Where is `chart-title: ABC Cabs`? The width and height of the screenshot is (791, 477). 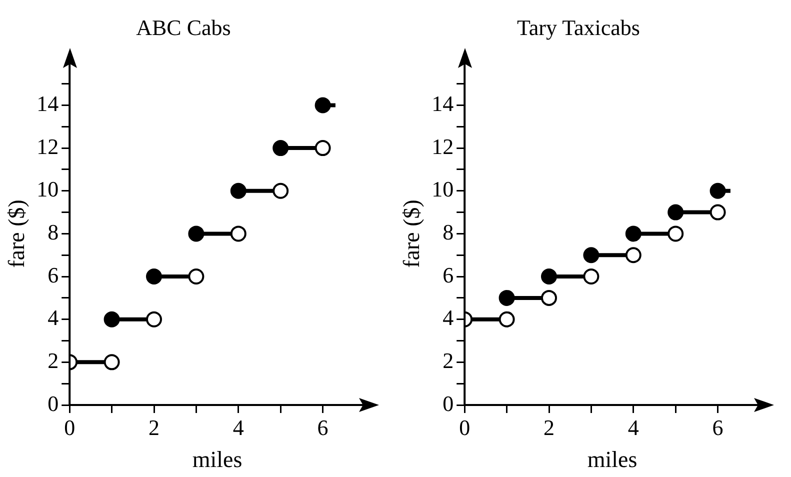 chart-title: ABC Cabs is located at coordinates (183, 27).